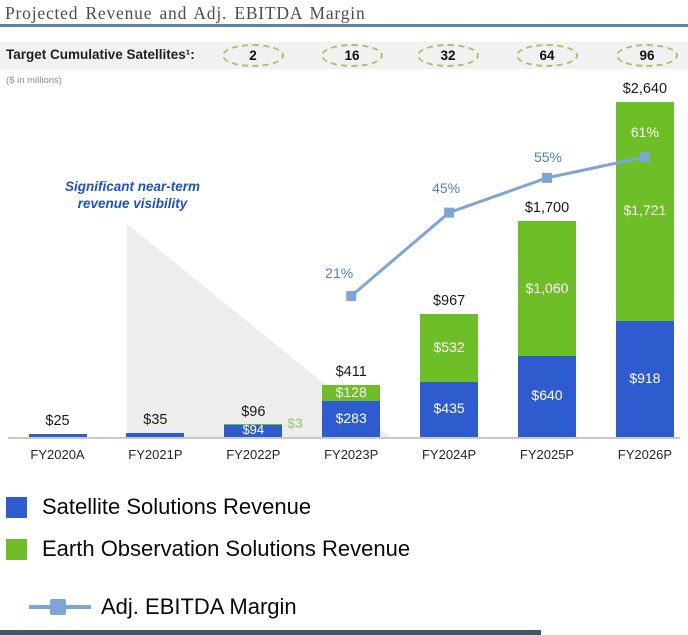 Image resolution: width=688 pixels, height=635 pixels. What do you see at coordinates (344, 25) in the screenshot?
I see `title-underline` at bounding box center [344, 25].